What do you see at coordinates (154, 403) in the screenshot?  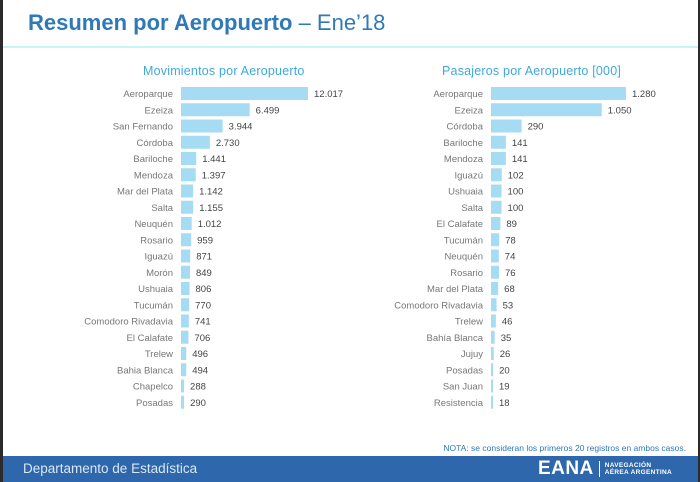 I see `category-label: Posadas` at bounding box center [154, 403].